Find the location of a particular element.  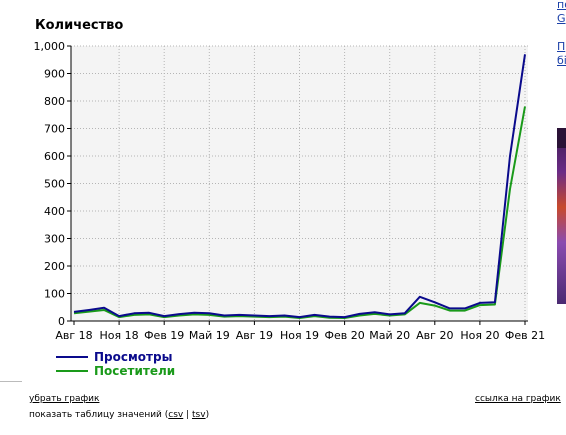

x-tick-label: Ноя 19 is located at coordinates (299, 335).